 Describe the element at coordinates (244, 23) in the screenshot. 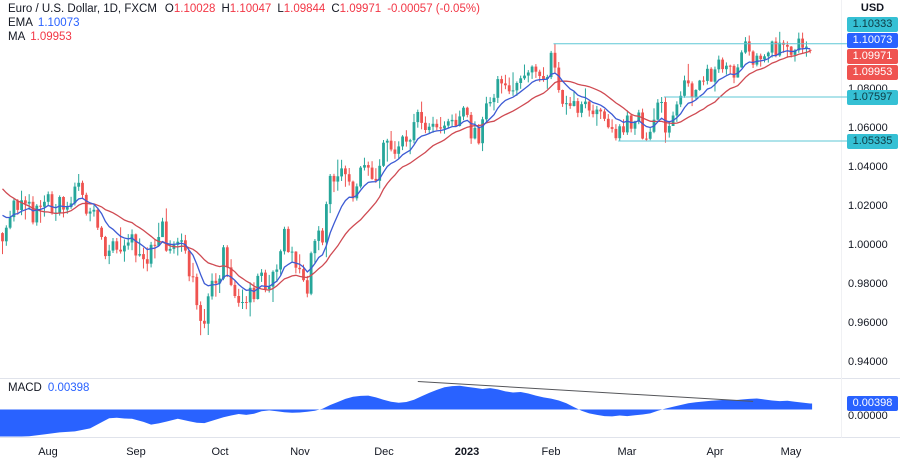

I see `ema-legend-row: EMA 1.10073` at that location.